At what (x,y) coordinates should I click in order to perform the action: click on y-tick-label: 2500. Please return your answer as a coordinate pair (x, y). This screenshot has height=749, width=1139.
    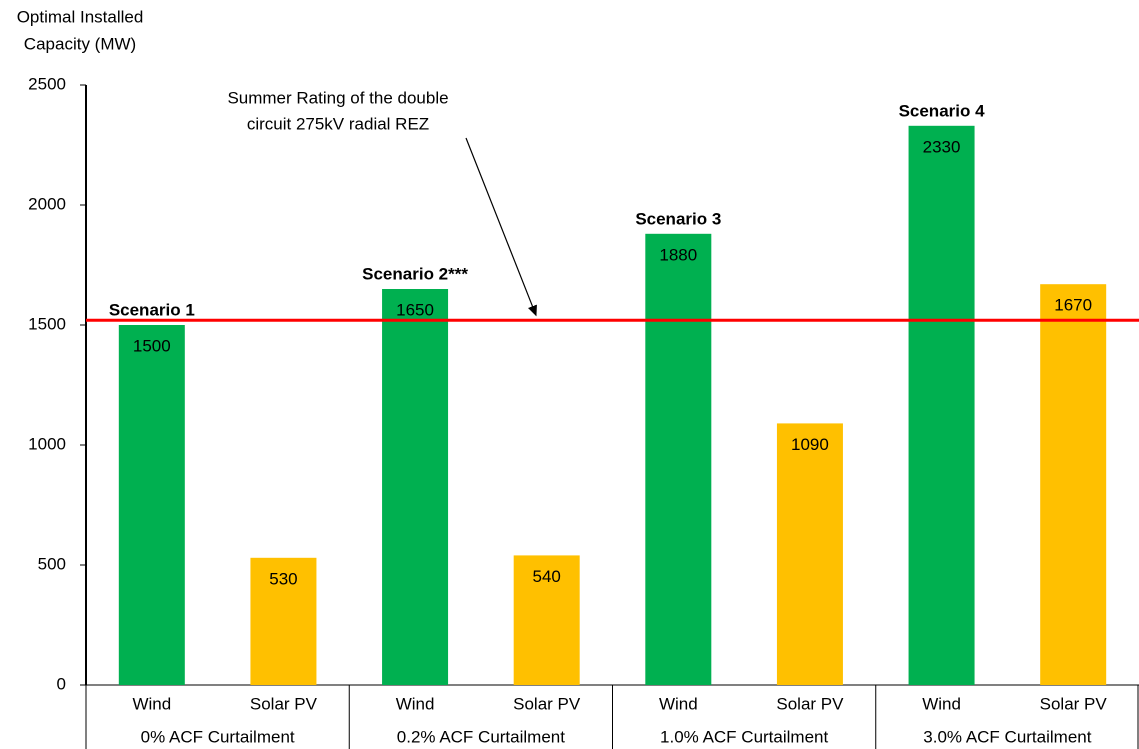
    Looking at the image, I should click on (47, 83).